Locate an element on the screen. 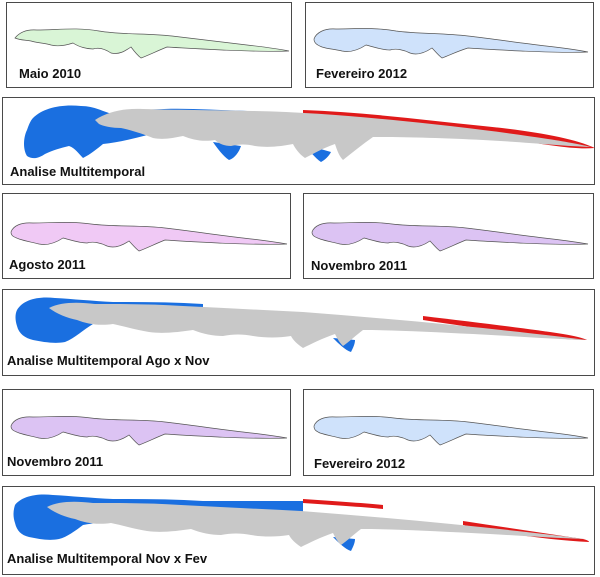 The image size is (600, 577). map-analise-multitemporal is located at coordinates (309, 133).